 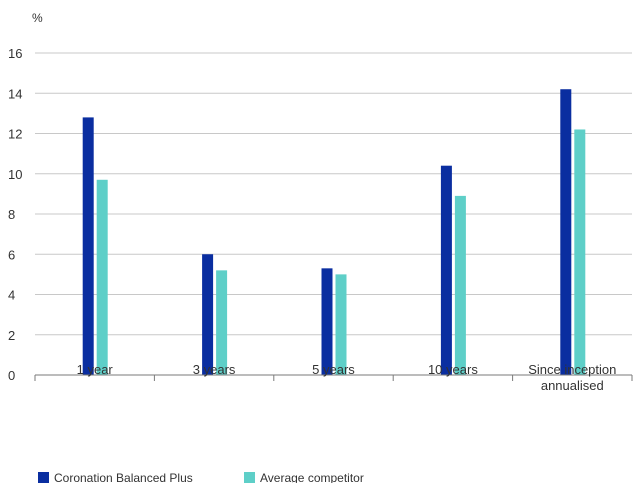 What do you see at coordinates (15, 93) in the screenshot?
I see `y-tick-label: 14` at bounding box center [15, 93].